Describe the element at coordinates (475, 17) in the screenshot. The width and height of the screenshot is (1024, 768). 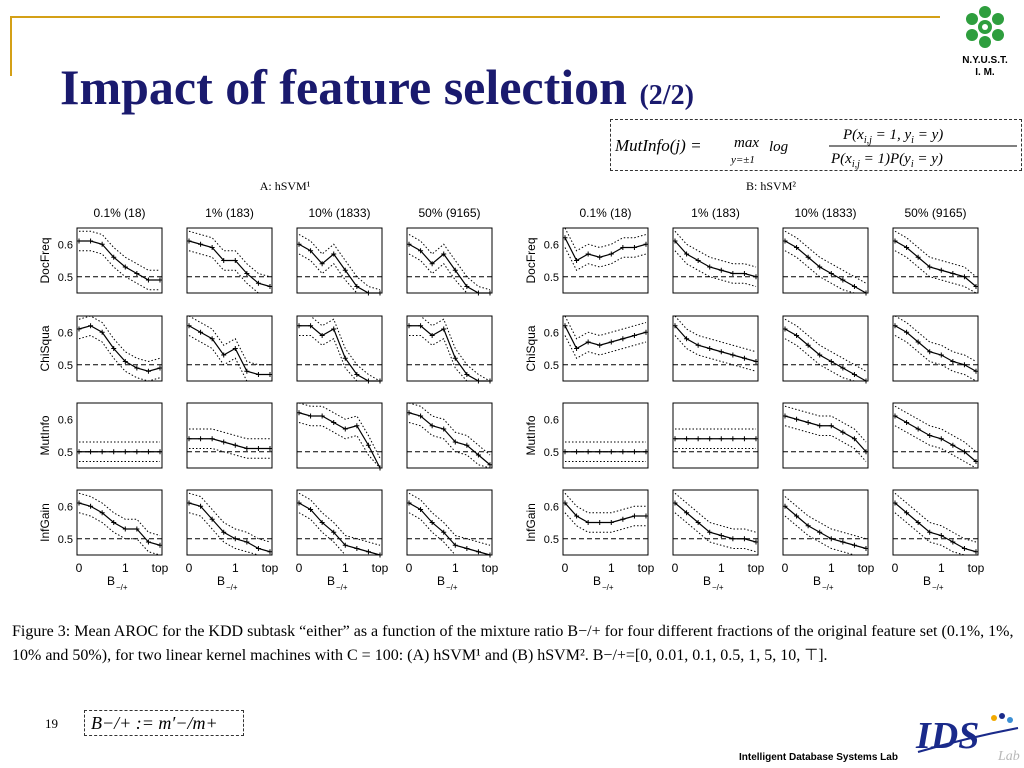
I see `slide-frame-top` at that location.